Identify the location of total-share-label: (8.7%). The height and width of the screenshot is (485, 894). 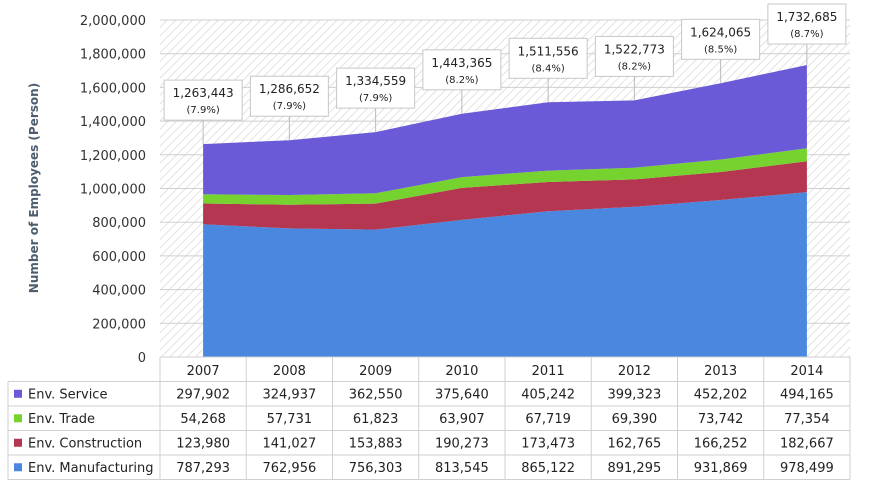
(806, 34).